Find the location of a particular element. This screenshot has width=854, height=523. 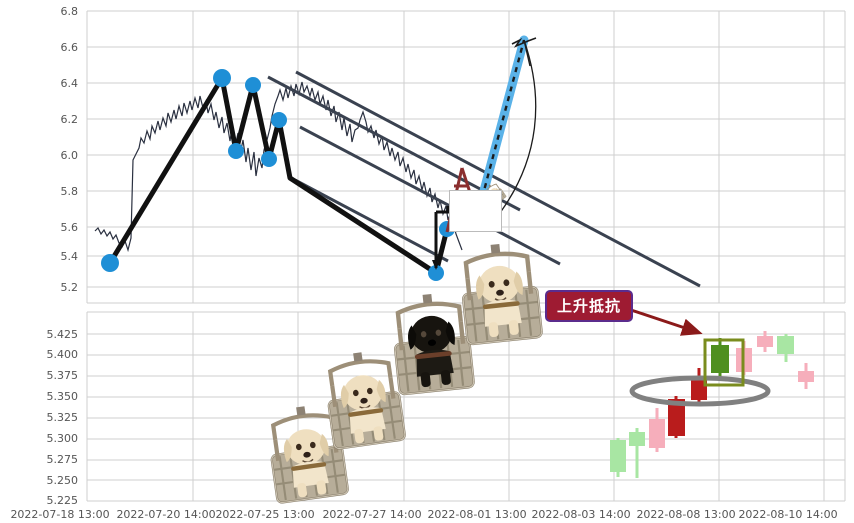

ytick-main-2: 6.4 is located at coordinates (69, 83).